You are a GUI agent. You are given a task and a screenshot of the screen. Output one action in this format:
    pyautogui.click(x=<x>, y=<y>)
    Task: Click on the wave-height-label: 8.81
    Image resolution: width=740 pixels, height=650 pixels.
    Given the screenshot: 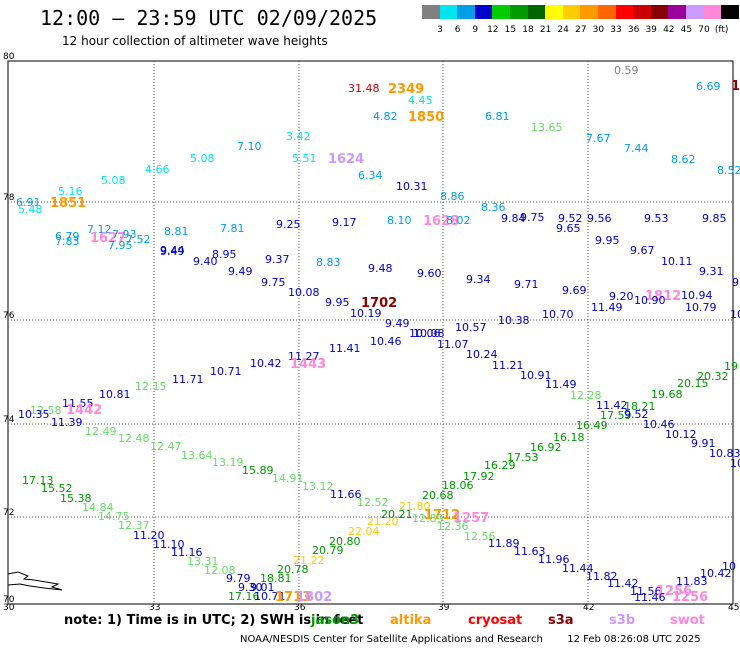 What is the action you would take?
    pyautogui.click(x=176, y=231)
    